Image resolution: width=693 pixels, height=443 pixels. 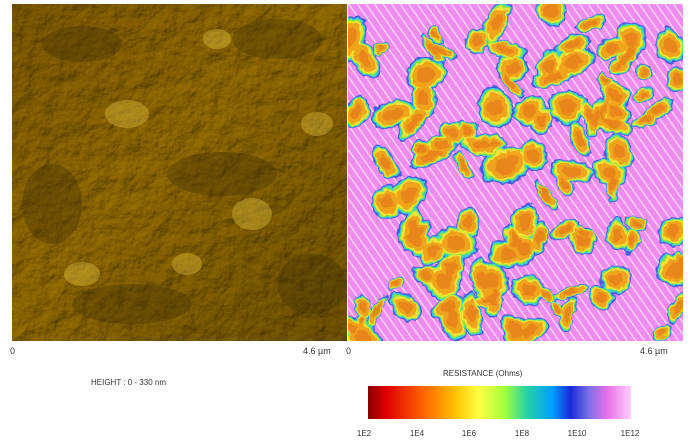 I want to click on resistance-axis-start: 0, so click(x=349, y=351).